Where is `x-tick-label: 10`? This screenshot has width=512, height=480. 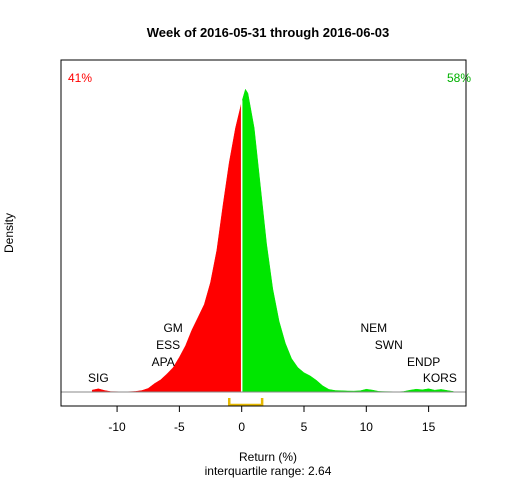
x-tick-label: 10 is located at coordinates (367, 427).